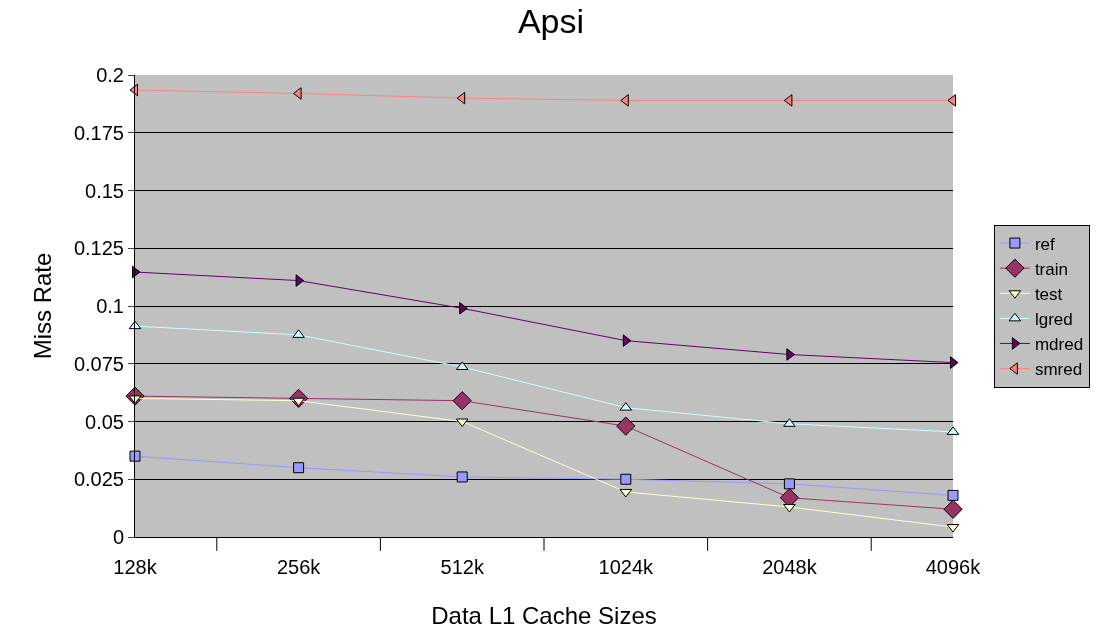  Describe the element at coordinates (1059, 345) in the screenshot. I see `legend-label: mdred` at that location.